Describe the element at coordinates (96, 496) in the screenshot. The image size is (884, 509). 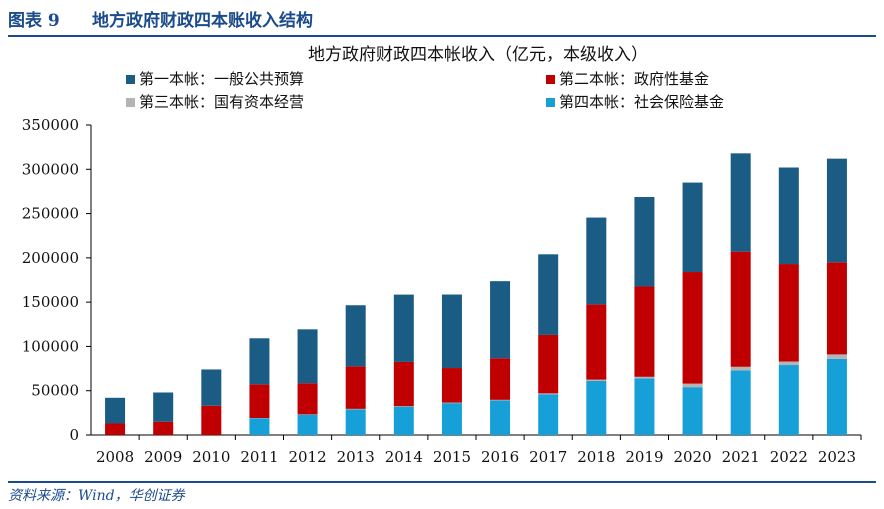
I see `source-note: 资料来源：Wind，华创证券` at that location.